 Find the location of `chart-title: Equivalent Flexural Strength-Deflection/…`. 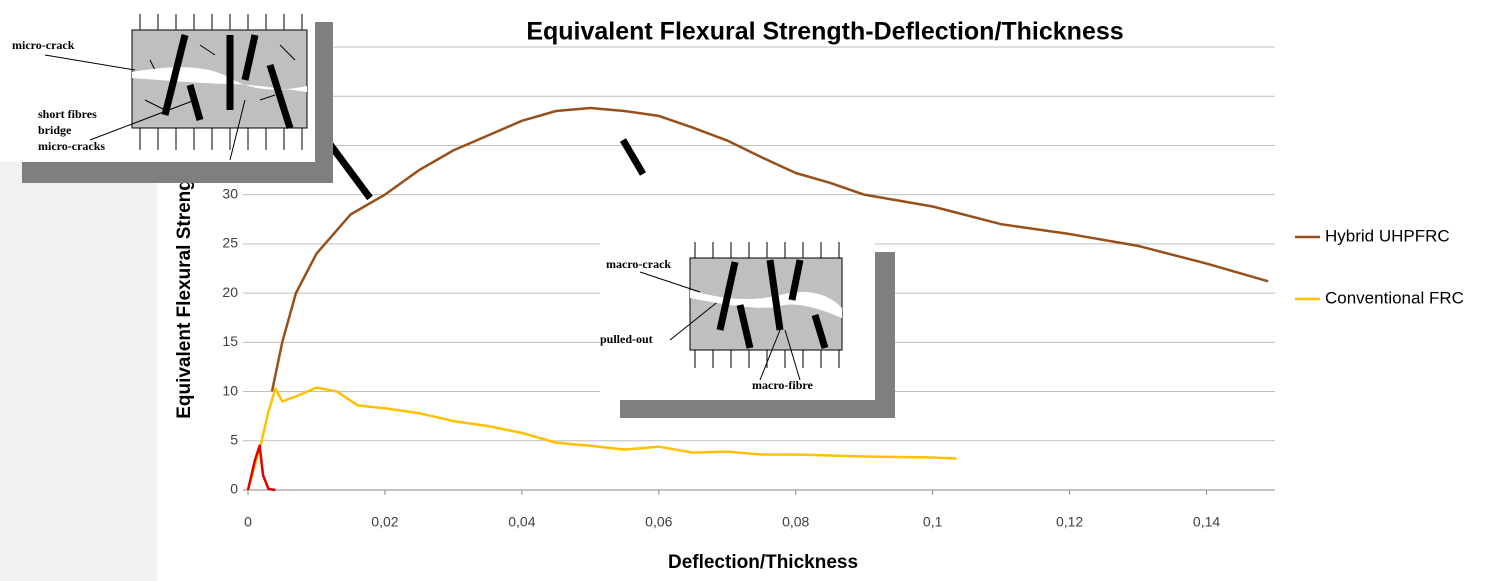

chart-title: Equivalent Flexural Strength-Deflection/… is located at coordinates (824, 32).